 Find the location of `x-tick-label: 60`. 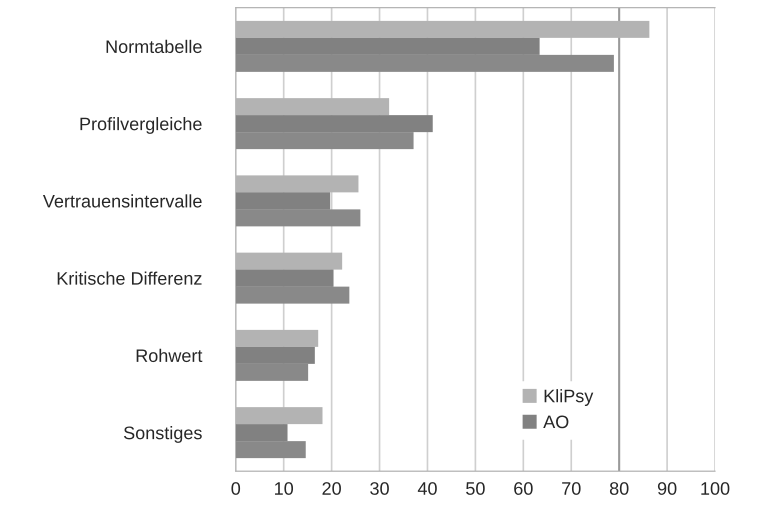

x-tick-label: 60 is located at coordinates (523, 488).